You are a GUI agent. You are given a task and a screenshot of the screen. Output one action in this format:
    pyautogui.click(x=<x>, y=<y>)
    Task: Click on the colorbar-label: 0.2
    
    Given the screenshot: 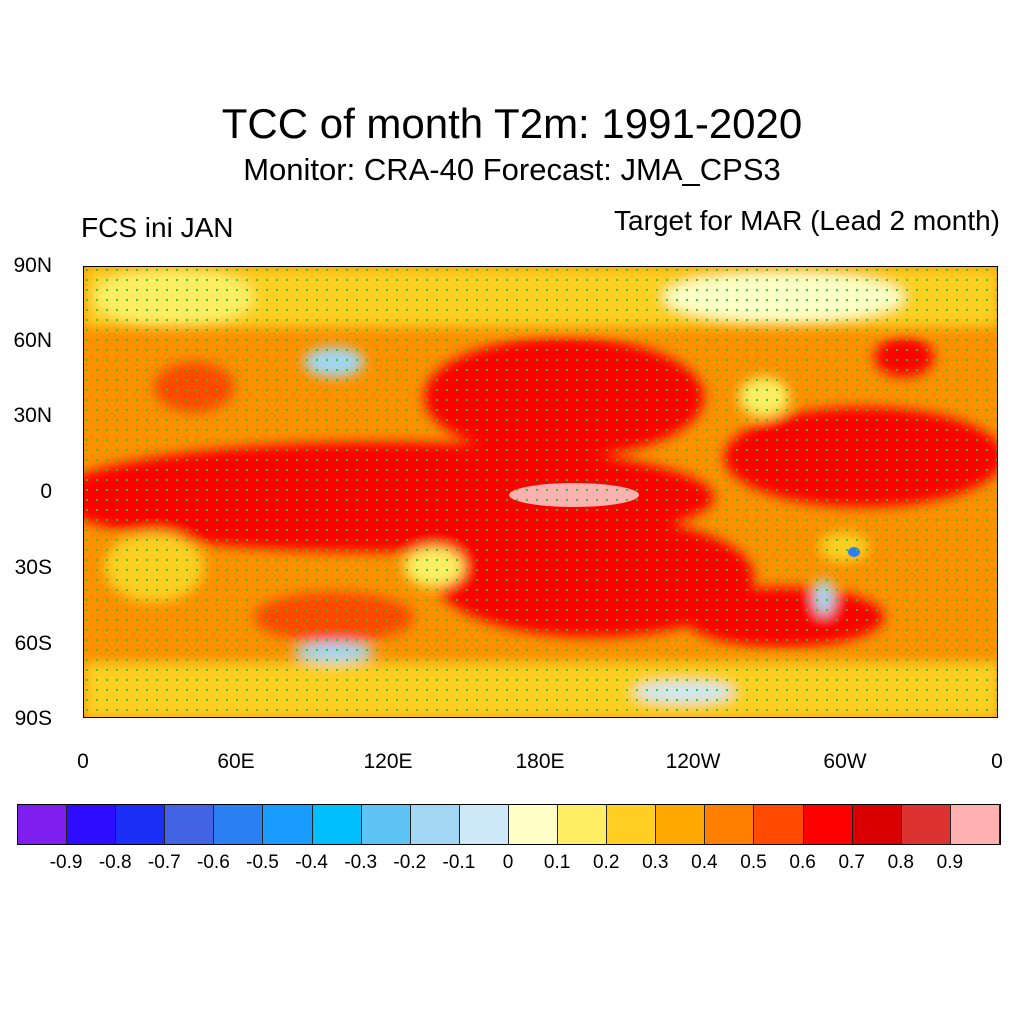 What is the action you would take?
    pyautogui.click(x=606, y=862)
    